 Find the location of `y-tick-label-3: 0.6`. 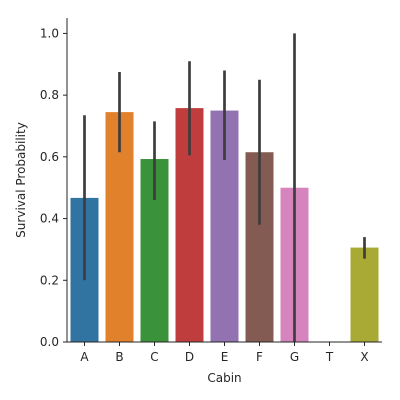

y-tick-label-3: 0.6 is located at coordinates (49, 157).